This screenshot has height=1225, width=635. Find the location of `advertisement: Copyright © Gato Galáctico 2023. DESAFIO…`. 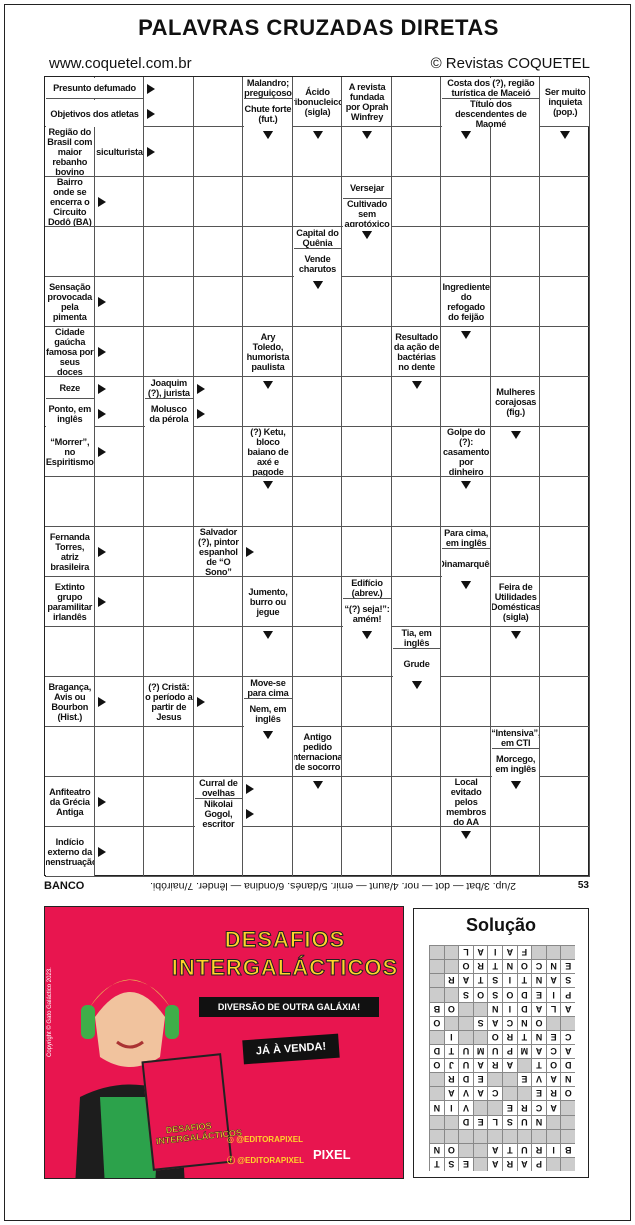

advertisement: Copyright © Gato Galáctico 2023. DESAFIO… is located at coordinates (224, 1042).